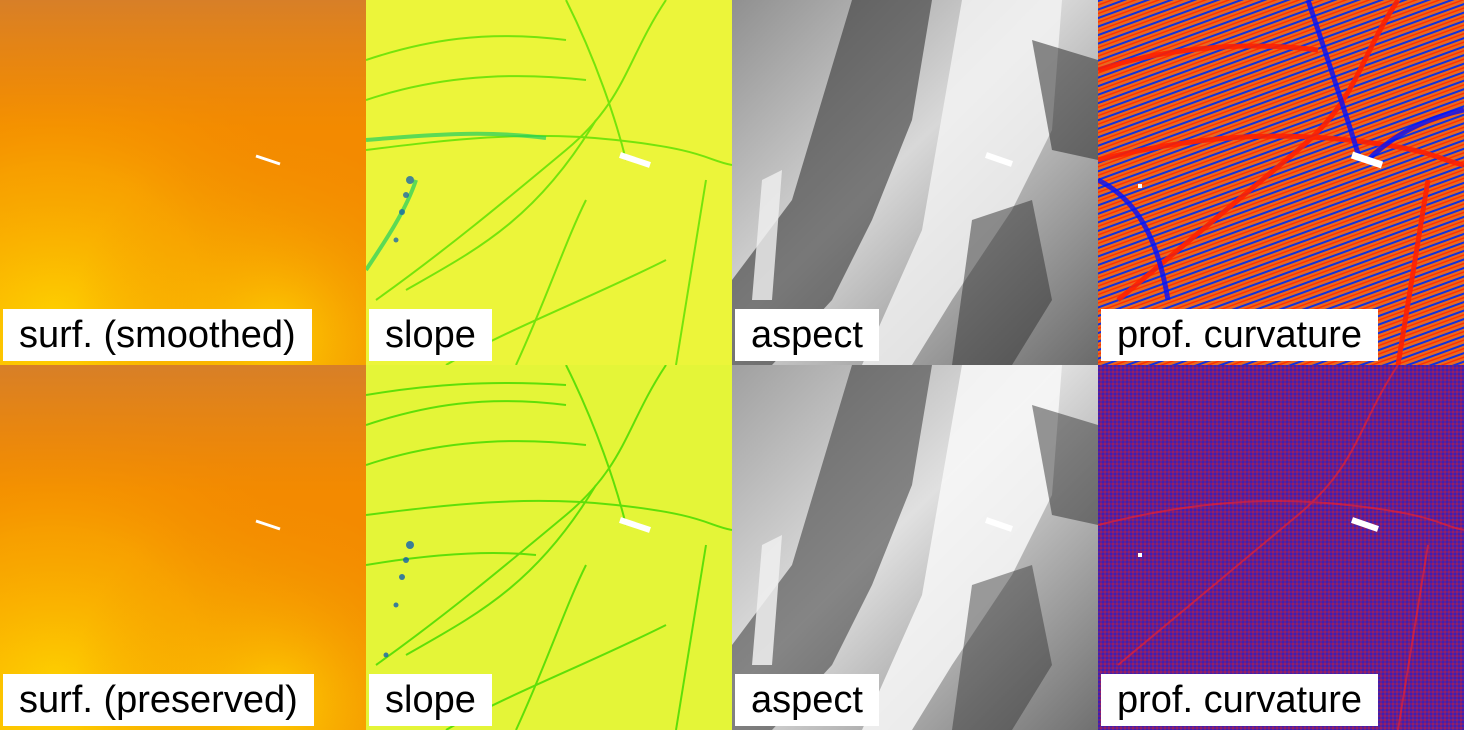 The height and width of the screenshot is (730, 1464). I want to click on surface-preserved-panel: surf. (preserved), so click(183, 547).